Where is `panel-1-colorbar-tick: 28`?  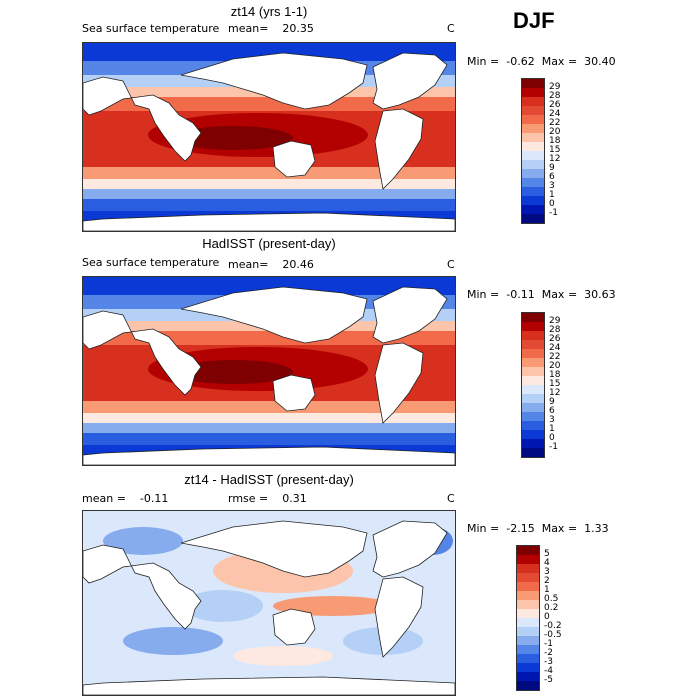
panel-1-colorbar-tick: 28 is located at coordinates (555, 96).